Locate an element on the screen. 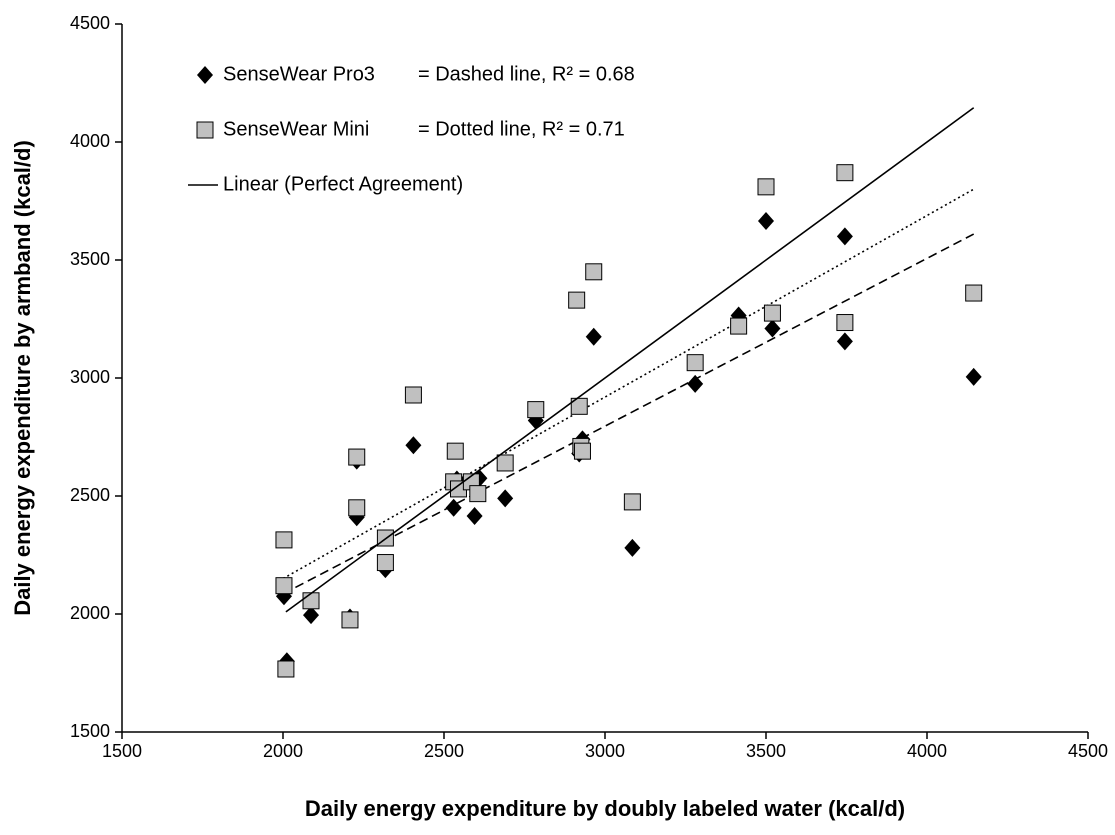 The width and height of the screenshot is (1115, 835). annotation: = Dashed line, R² = 0.68 is located at coordinates (526, 74).